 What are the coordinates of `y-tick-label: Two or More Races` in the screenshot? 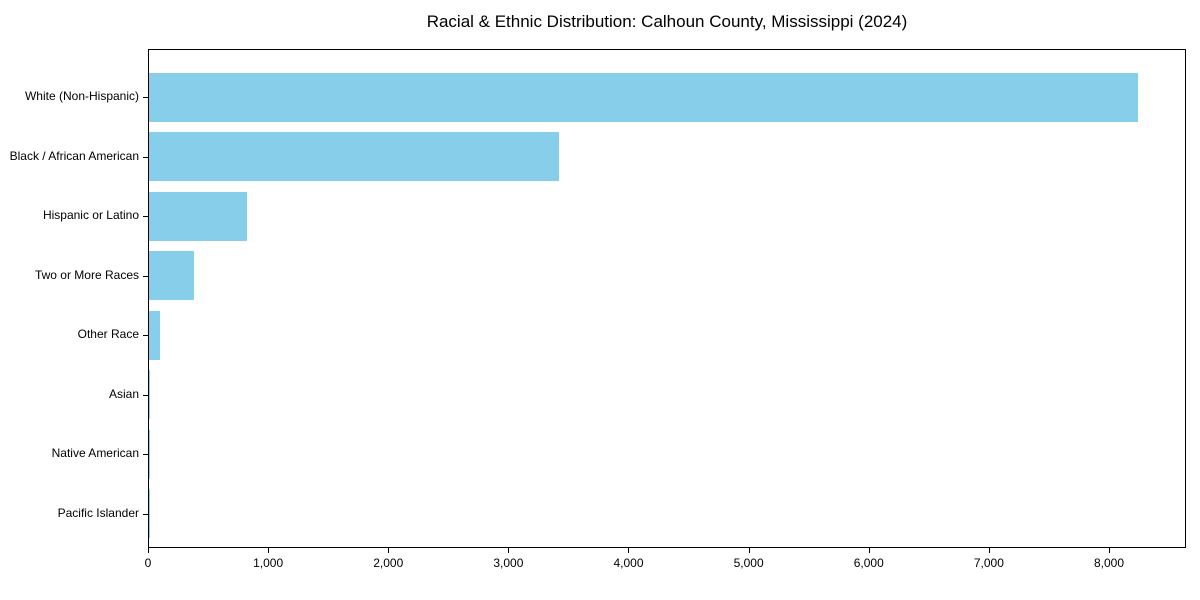 It's located at (86, 274).